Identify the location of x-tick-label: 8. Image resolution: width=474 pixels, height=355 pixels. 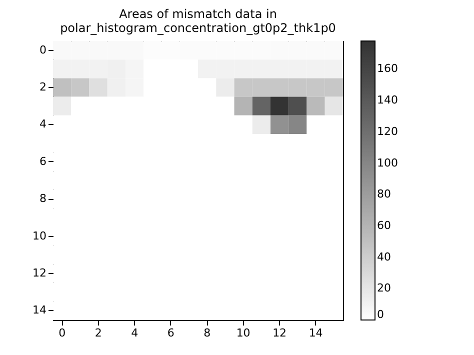
(207, 333).